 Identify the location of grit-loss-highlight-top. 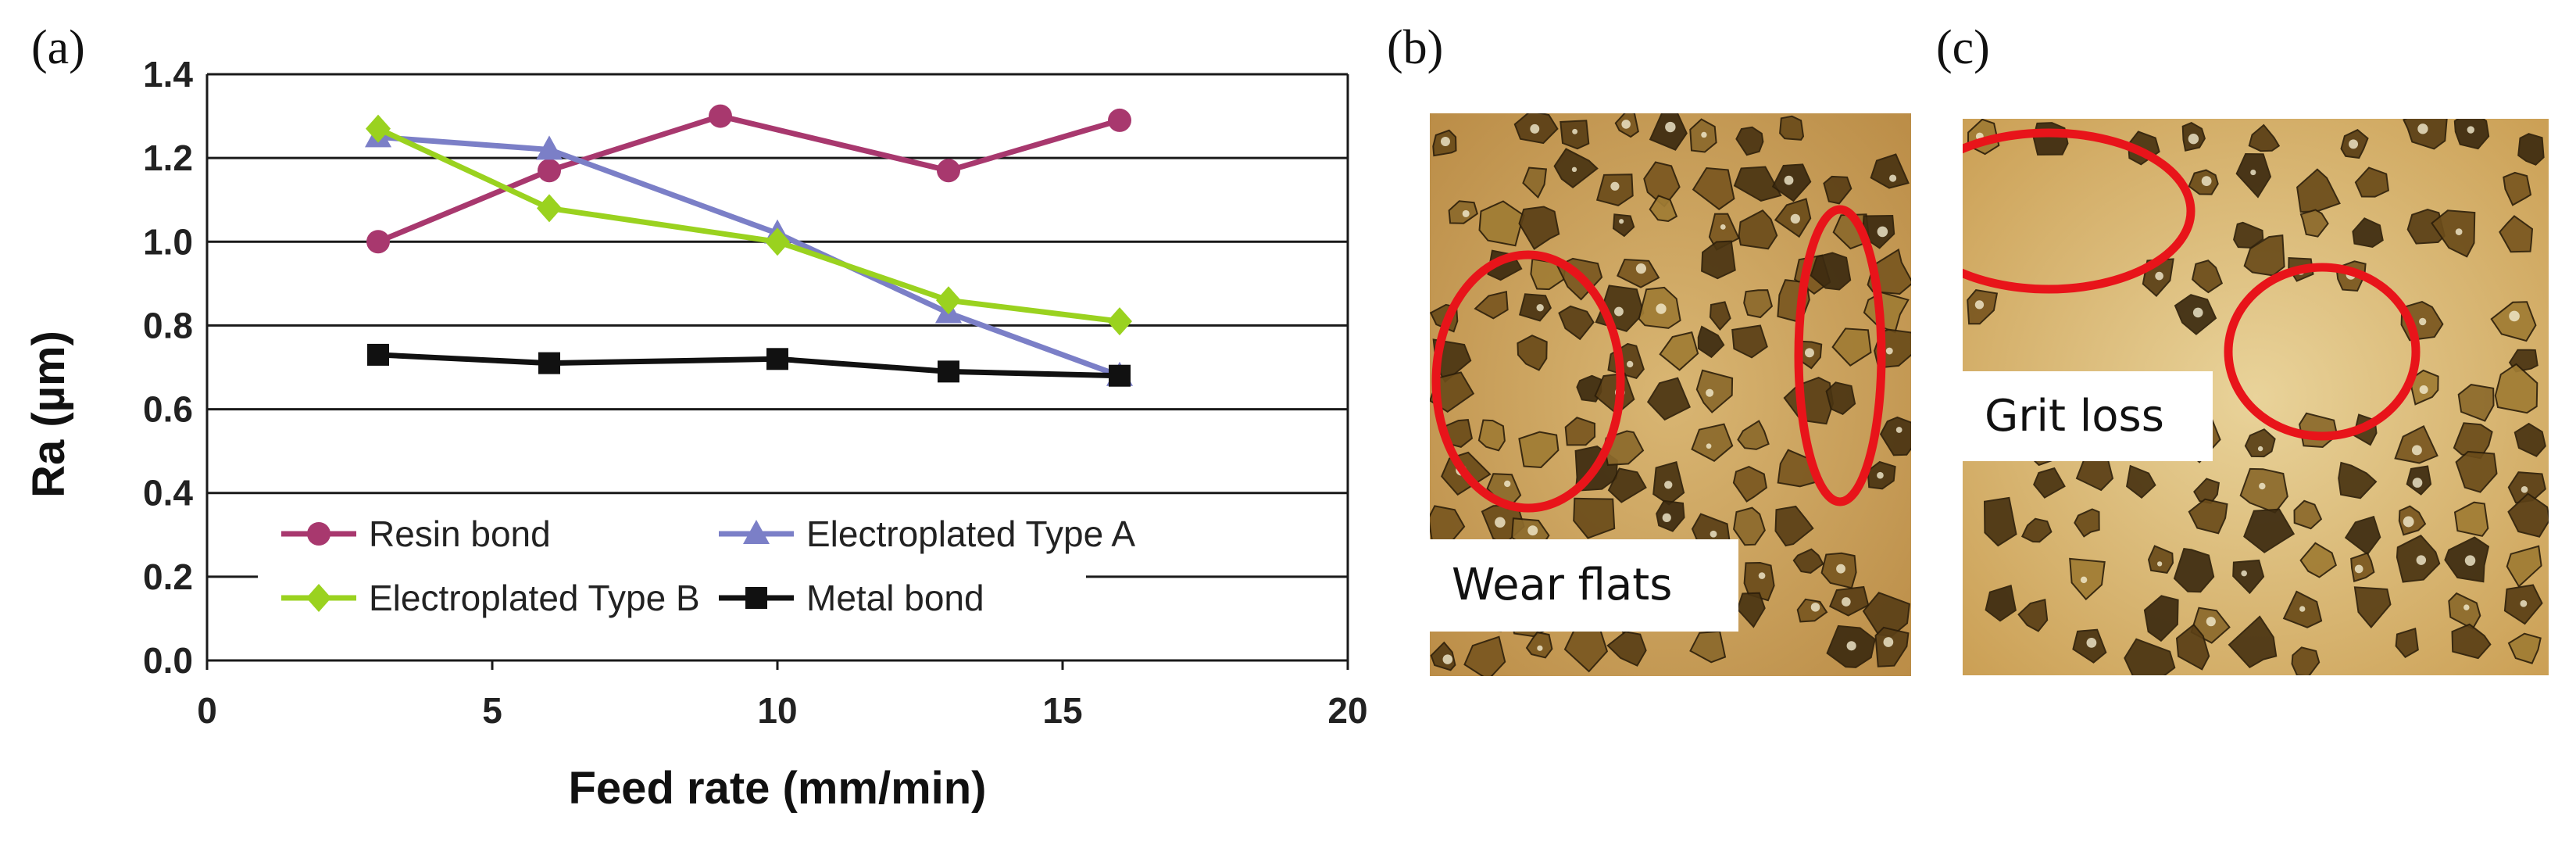
(2079, 211).